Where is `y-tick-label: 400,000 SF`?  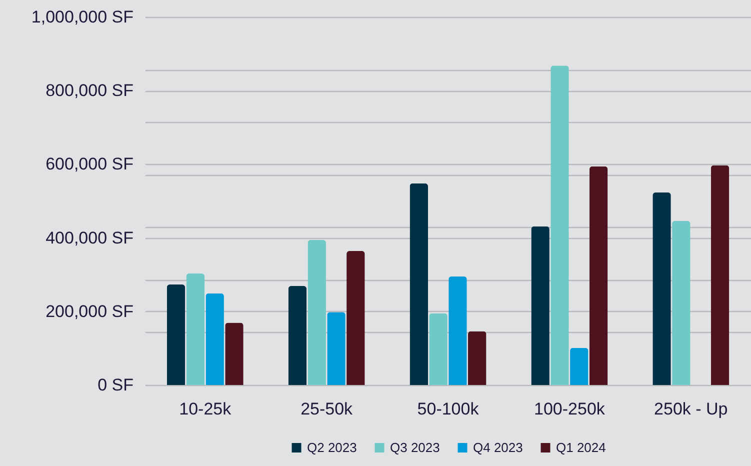 y-tick-label: 400,000 SF is located at coordinates (90, 238).